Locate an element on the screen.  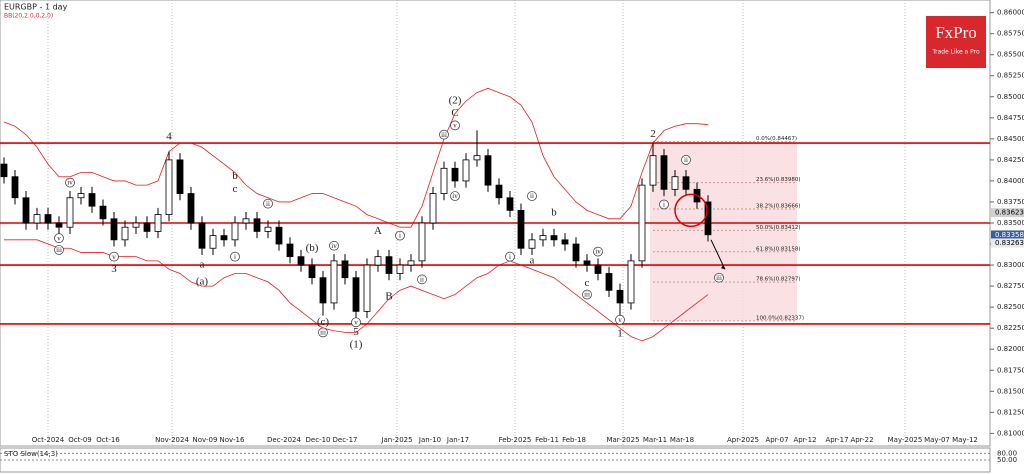
wave-label: 4 is located at coordinates (169, 137).